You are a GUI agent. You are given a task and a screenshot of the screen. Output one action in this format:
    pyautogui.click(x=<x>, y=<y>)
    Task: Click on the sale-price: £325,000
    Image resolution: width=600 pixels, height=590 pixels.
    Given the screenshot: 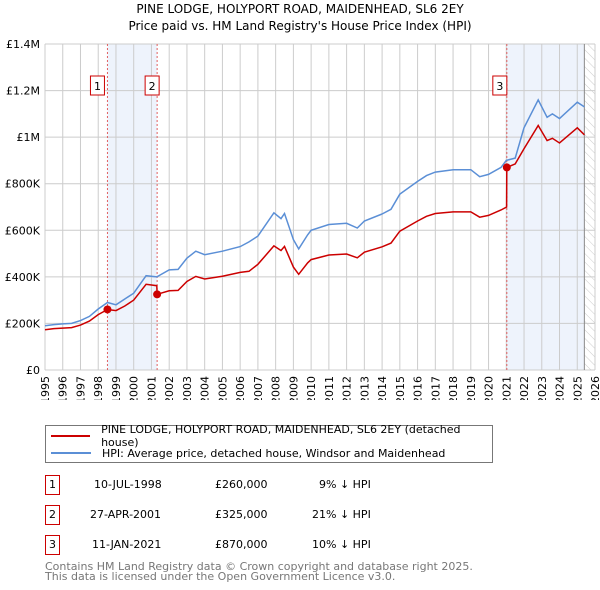 What is the action you would take?
    pyautogui.click(x=241, y=514)
    